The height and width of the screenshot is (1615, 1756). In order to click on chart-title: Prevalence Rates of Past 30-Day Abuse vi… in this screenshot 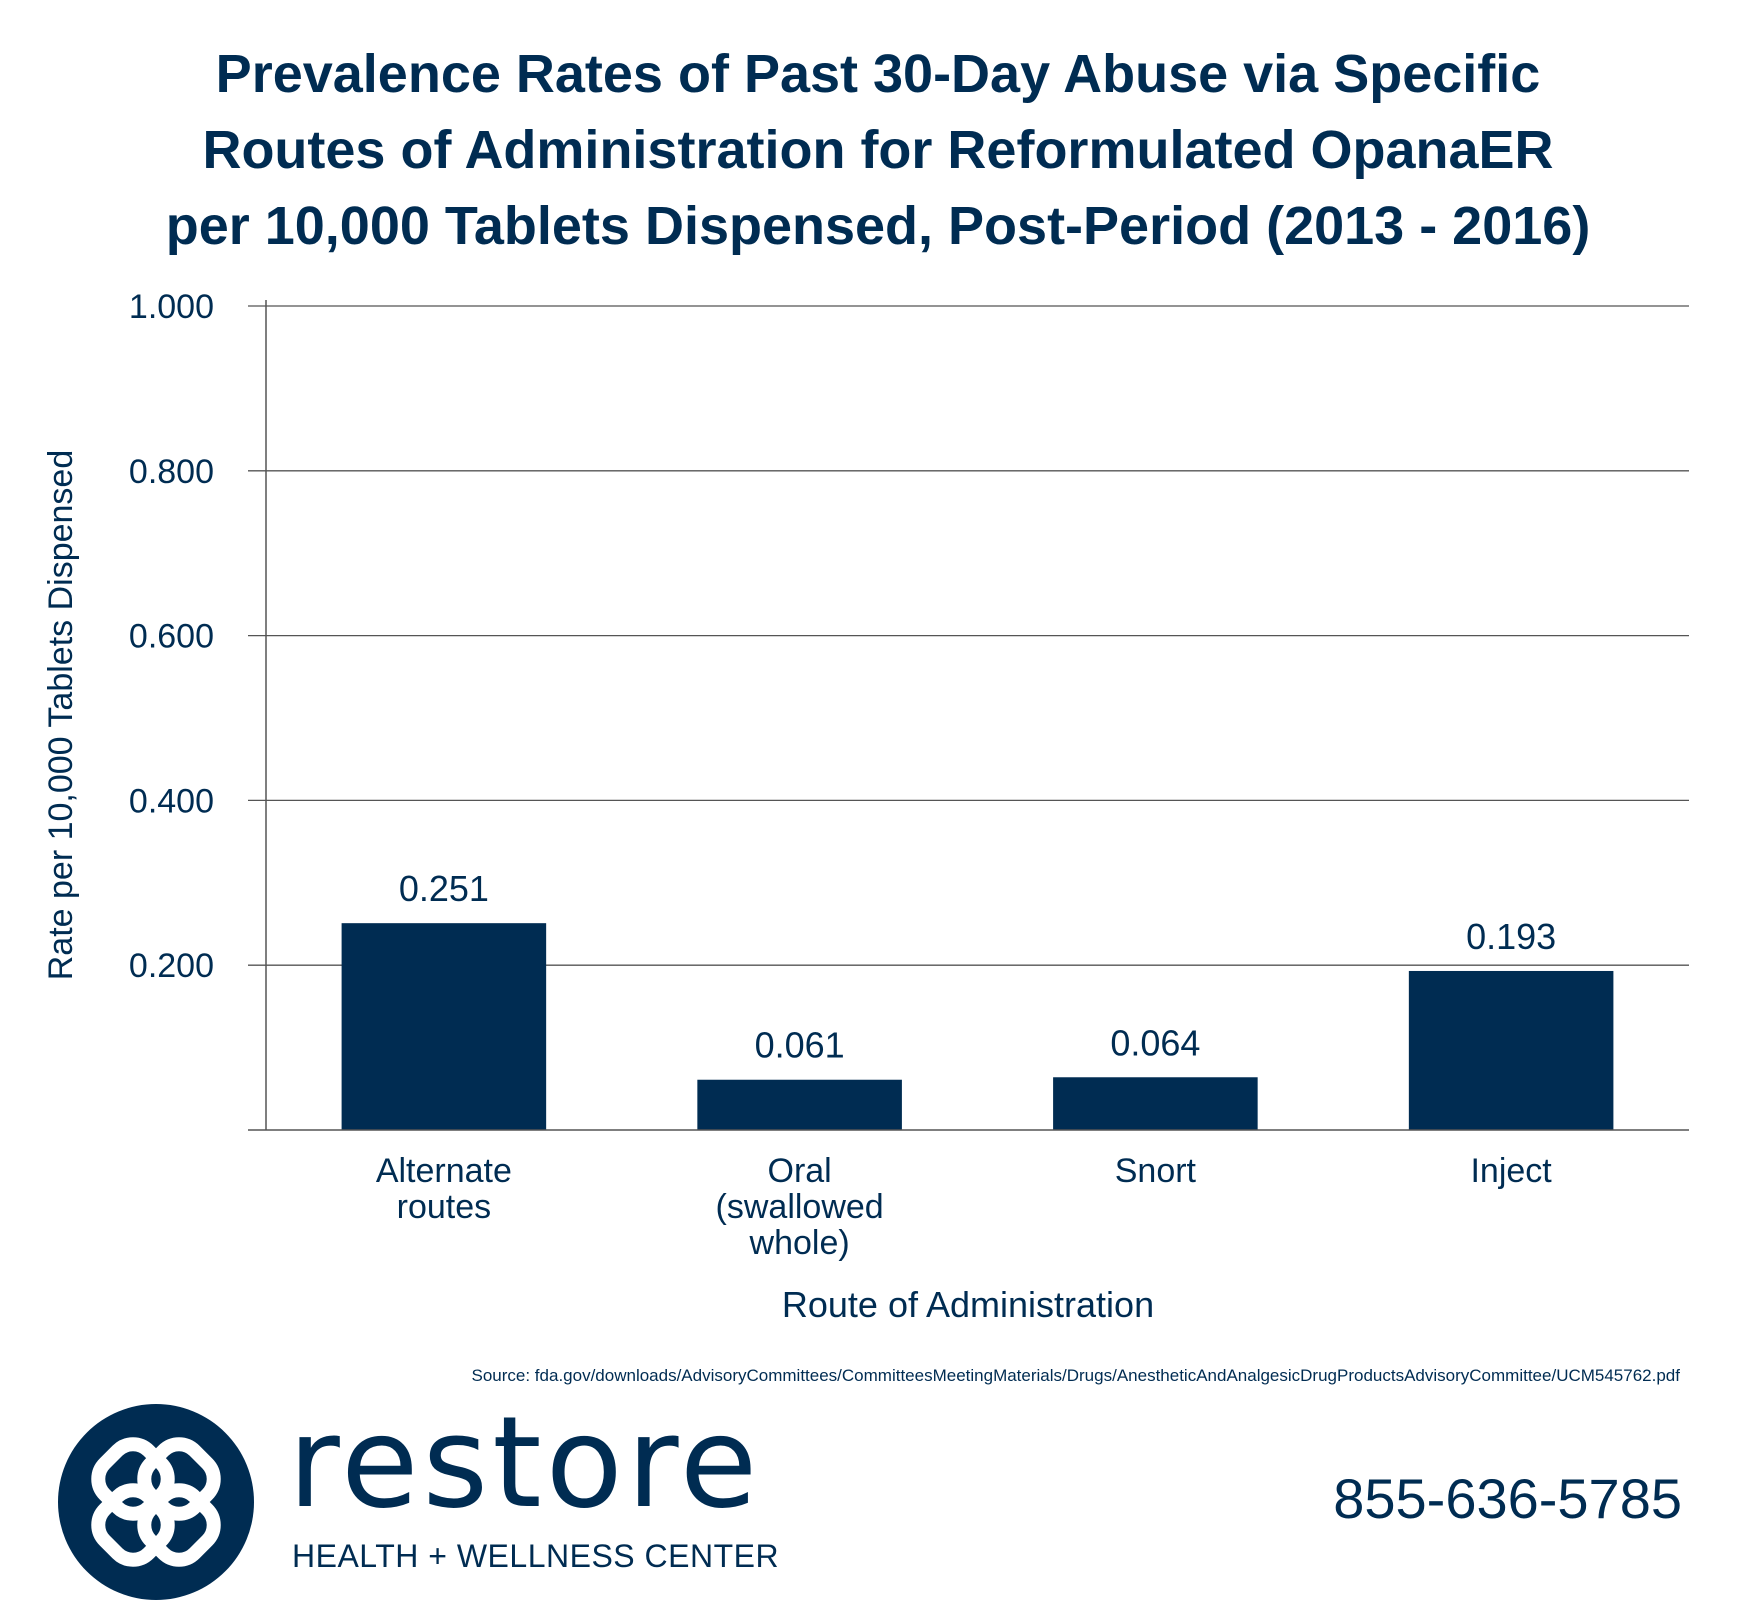, I will do `click(878, 150)`.